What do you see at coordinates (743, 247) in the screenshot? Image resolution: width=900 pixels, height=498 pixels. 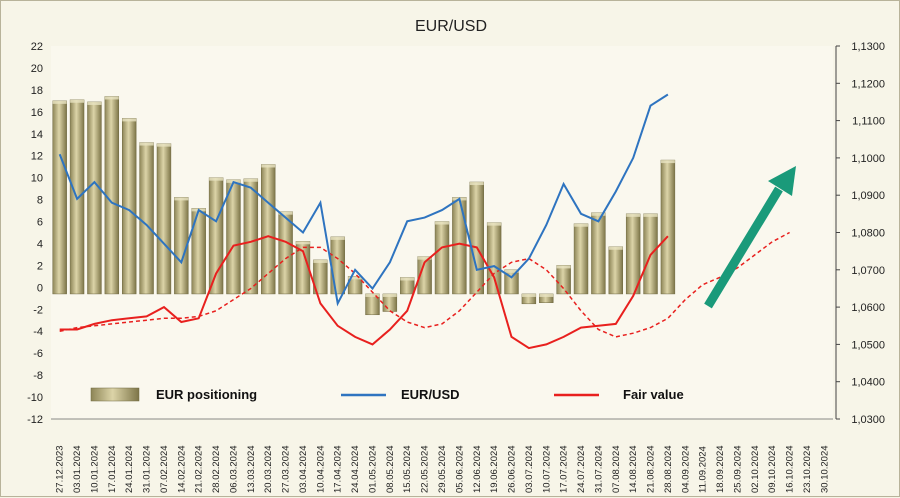 I see `trend-arrow-shaft` at bounding box center [743, 247].